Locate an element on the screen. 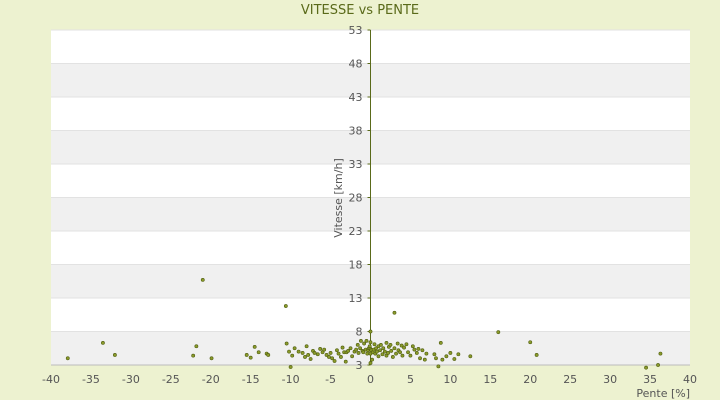  x-tick-label: -25 is located at coordinates (171, 379).